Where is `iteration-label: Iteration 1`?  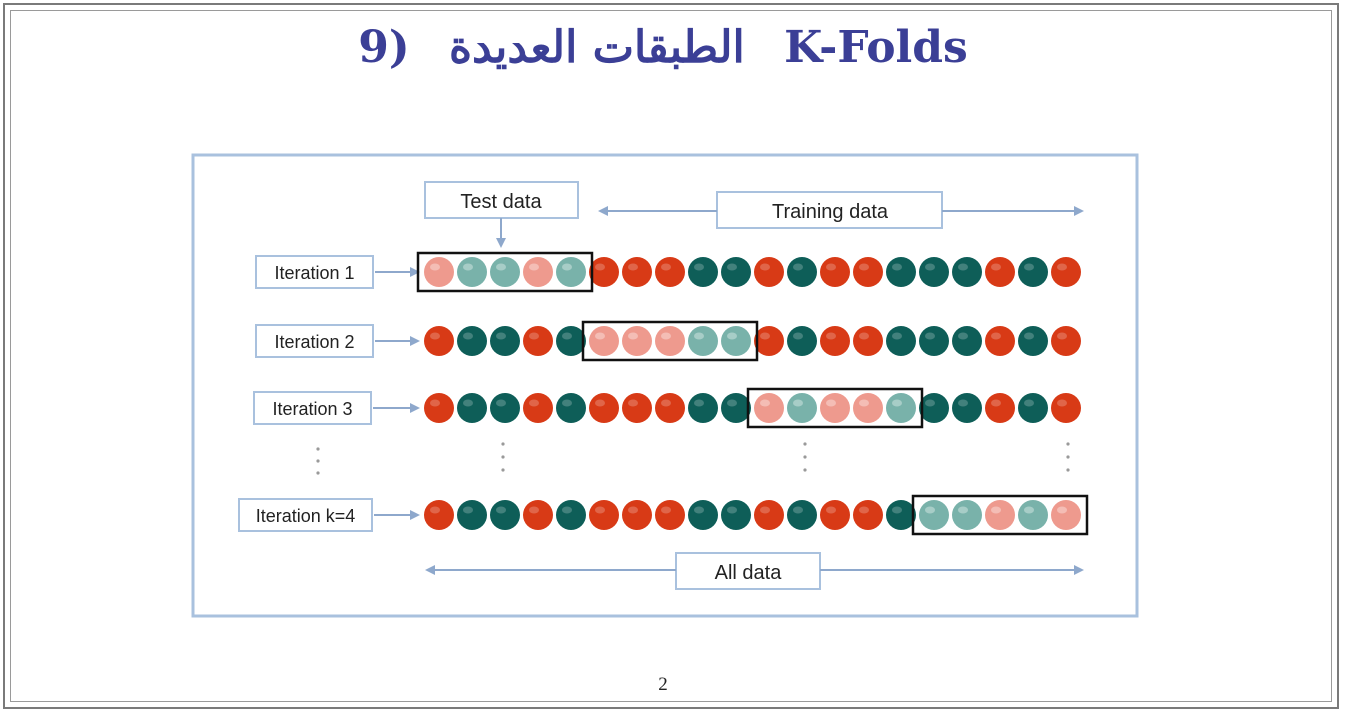
iteration-label: Iteration 1 is located at coordinates (314, 273).